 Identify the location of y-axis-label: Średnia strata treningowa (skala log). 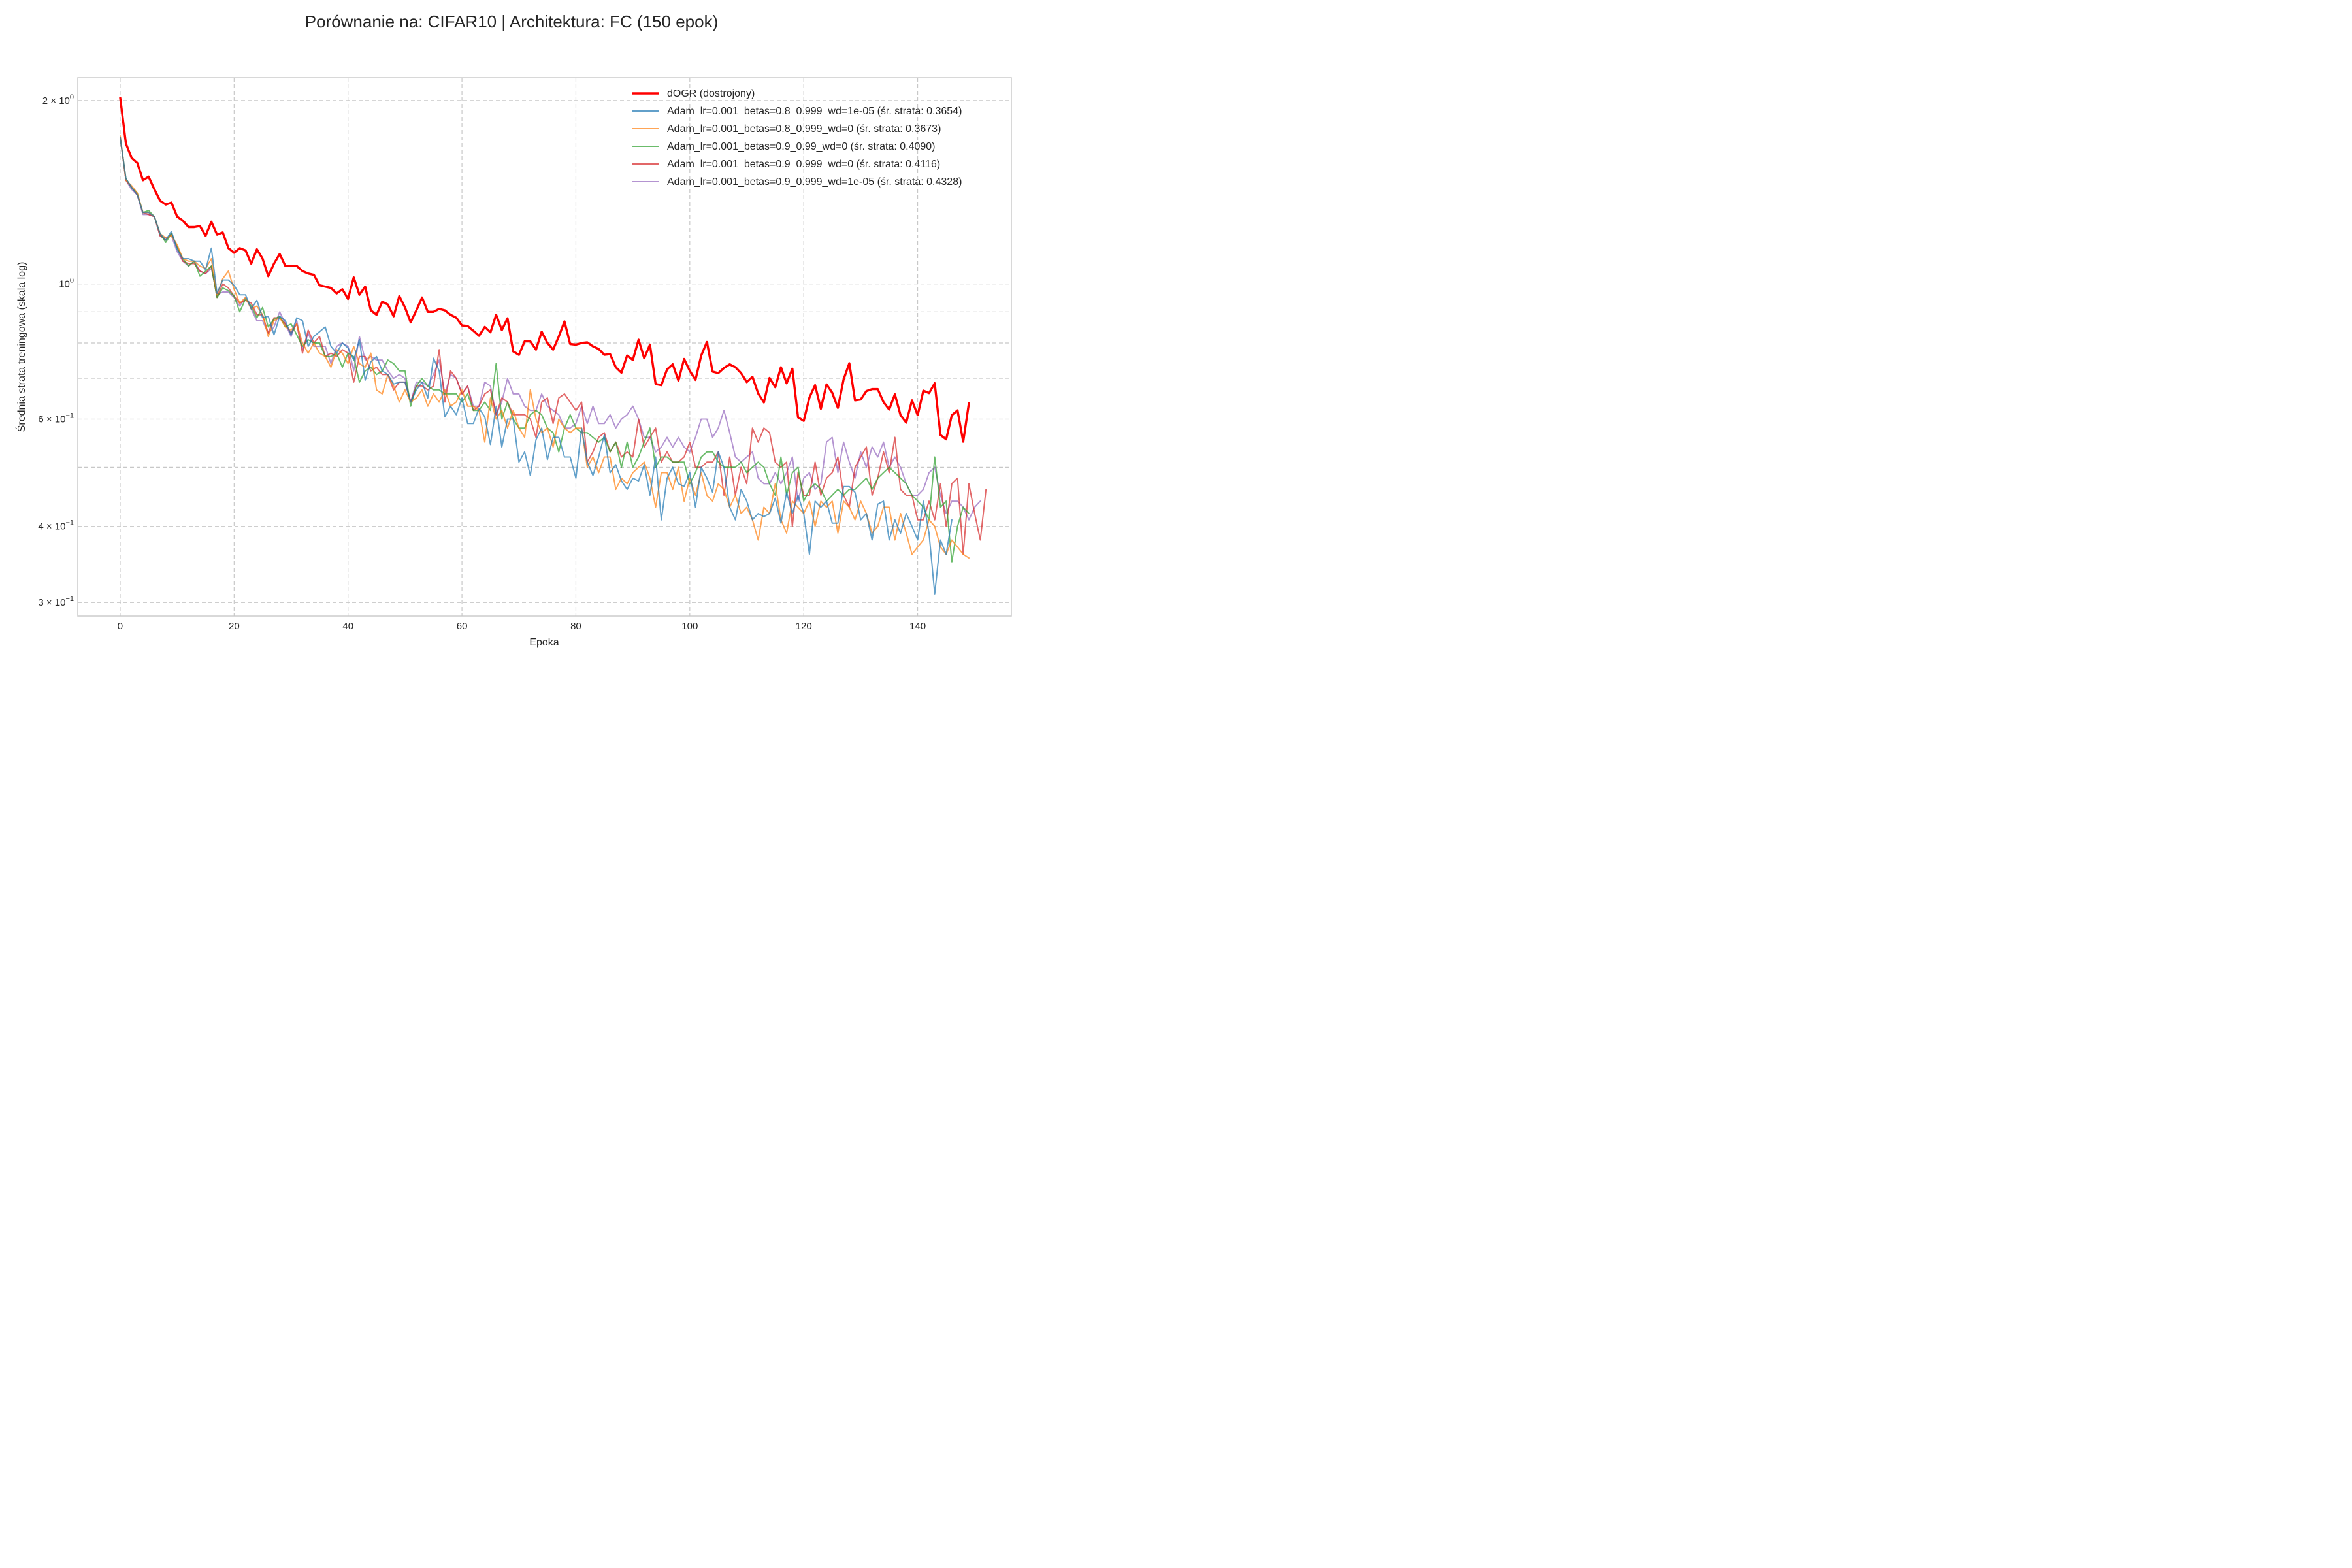
(21, 347).